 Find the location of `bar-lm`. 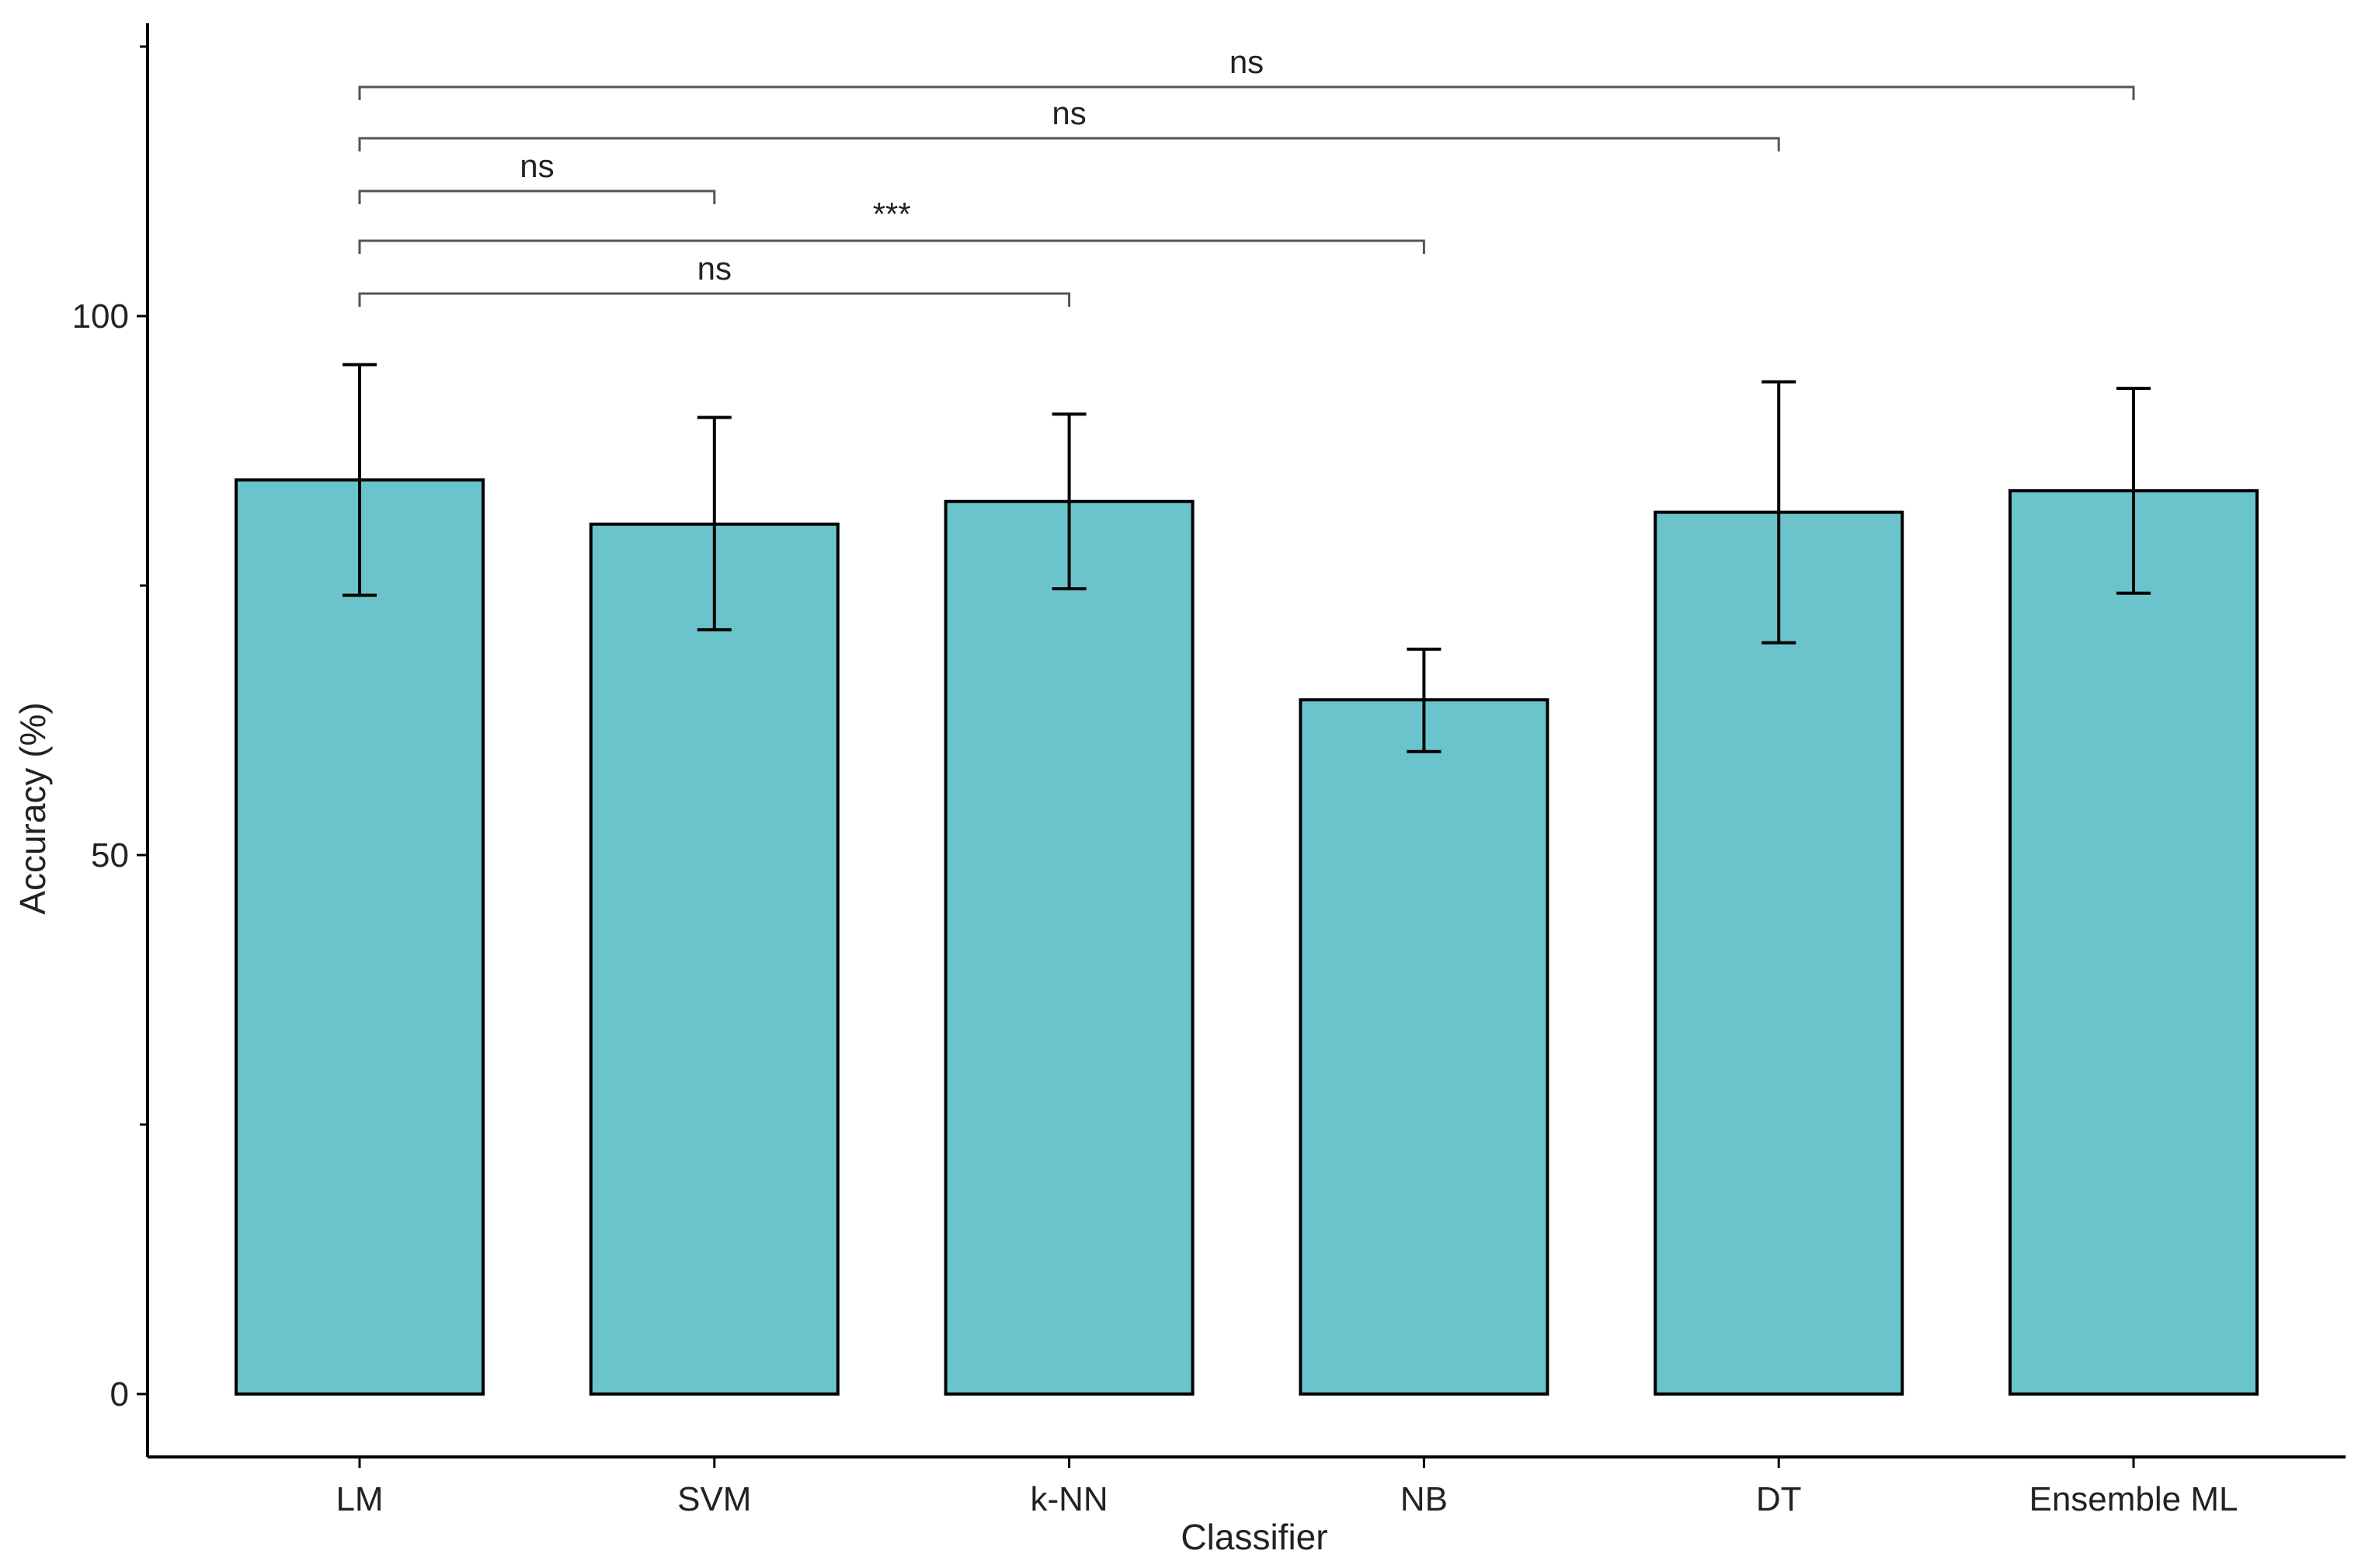

bar-lm is located at coordinates (360, 937).